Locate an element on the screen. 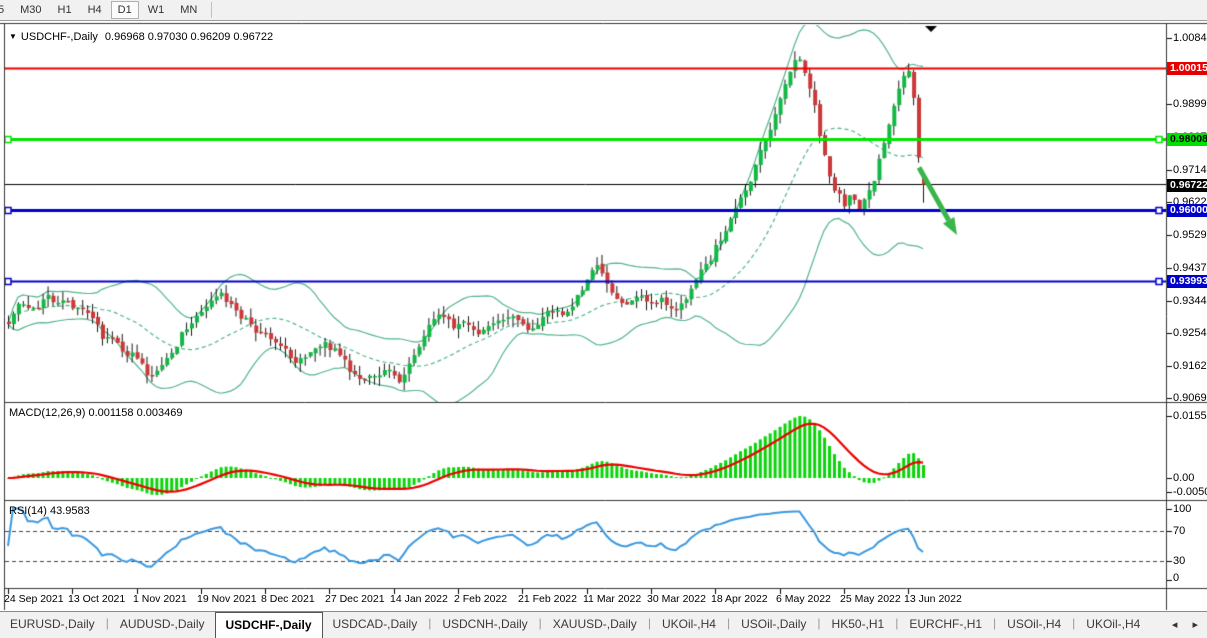  chart-tab-eurchf-h1: EURCHF-,H1 is located at coordinates (946, 624).